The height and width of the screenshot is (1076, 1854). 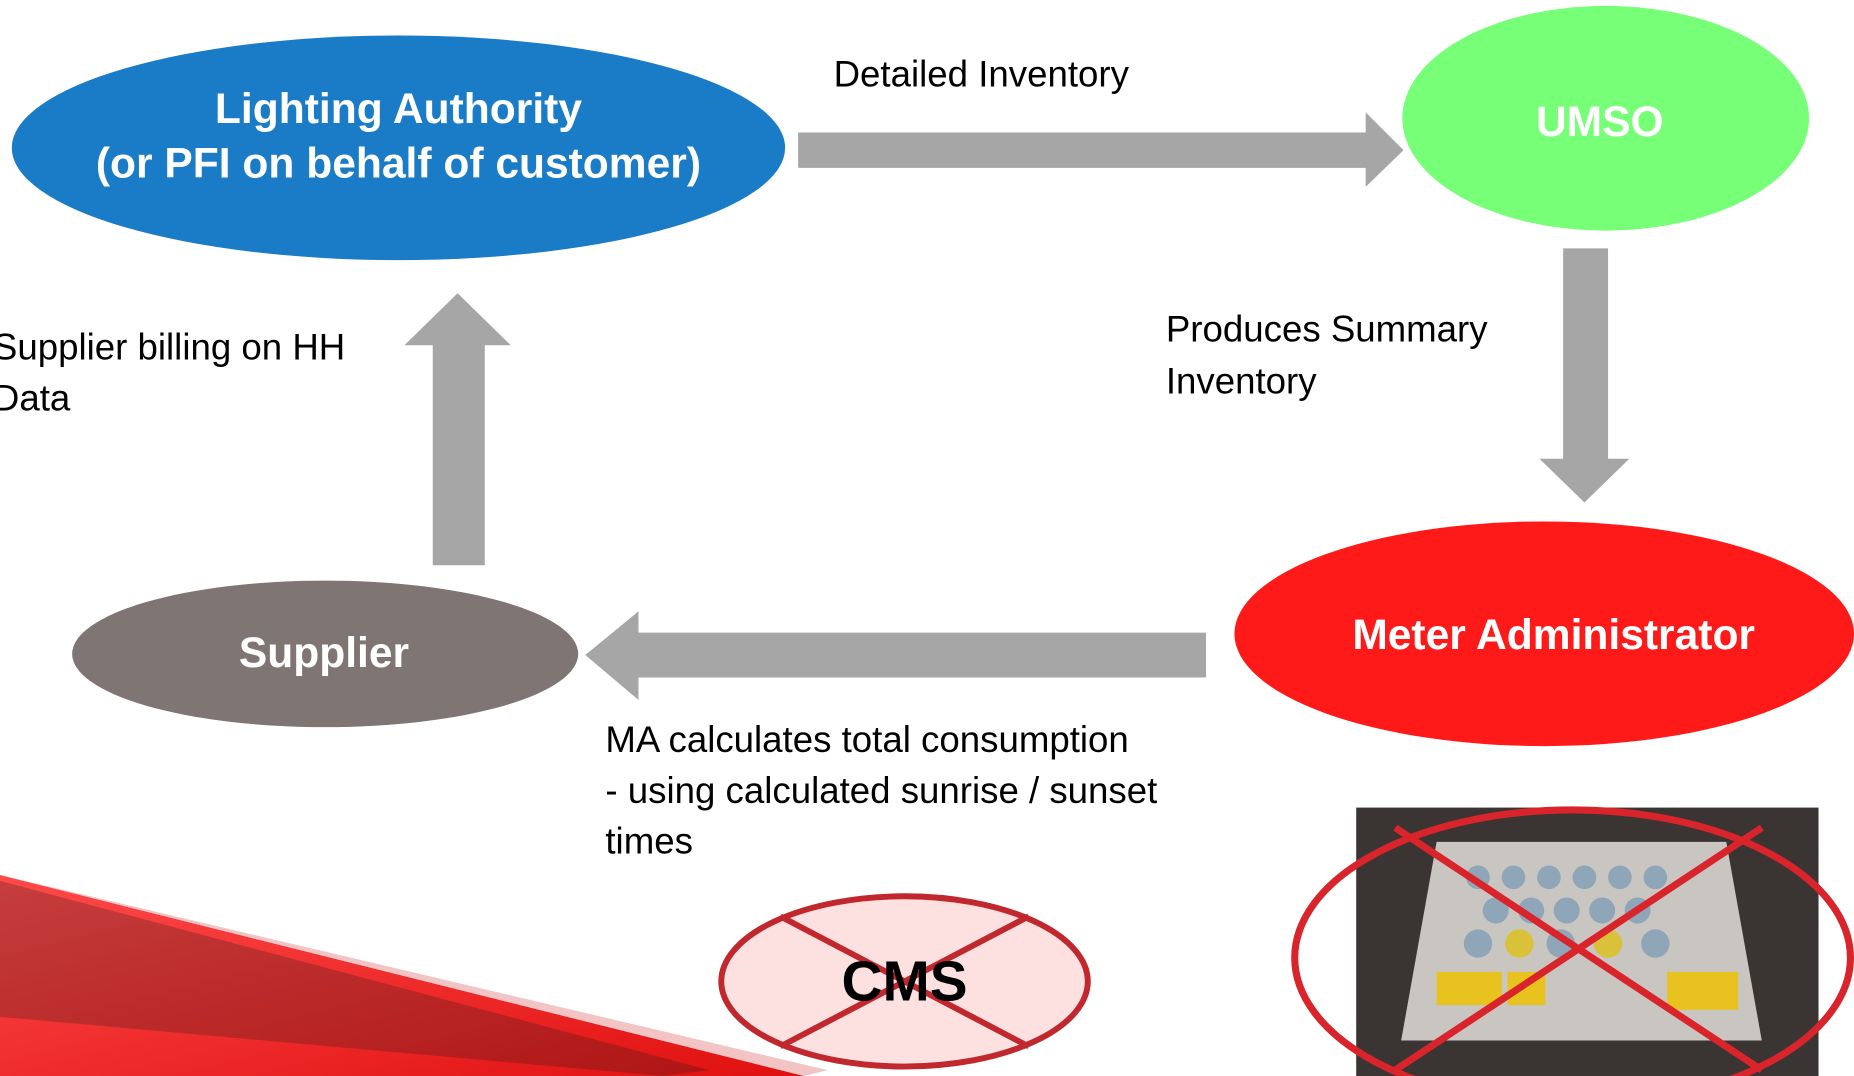 I want to click on swoosh-edge, so click(x=414, y=975).